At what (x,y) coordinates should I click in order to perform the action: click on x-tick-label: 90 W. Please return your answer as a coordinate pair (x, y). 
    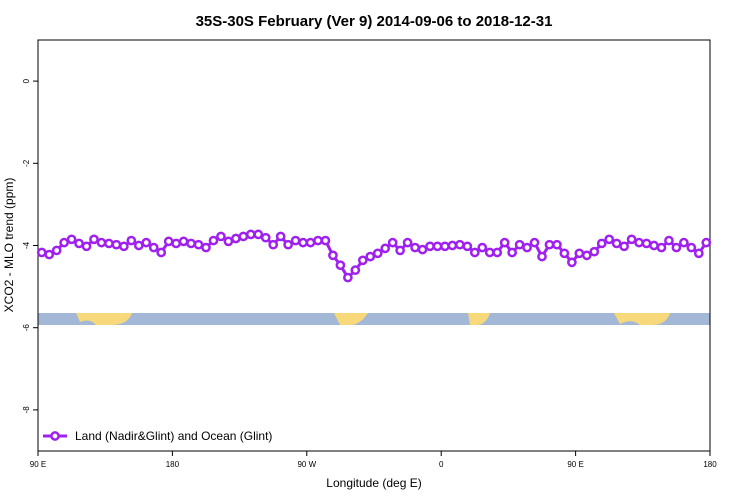
    Looking at the image, I should click on (306, 464).